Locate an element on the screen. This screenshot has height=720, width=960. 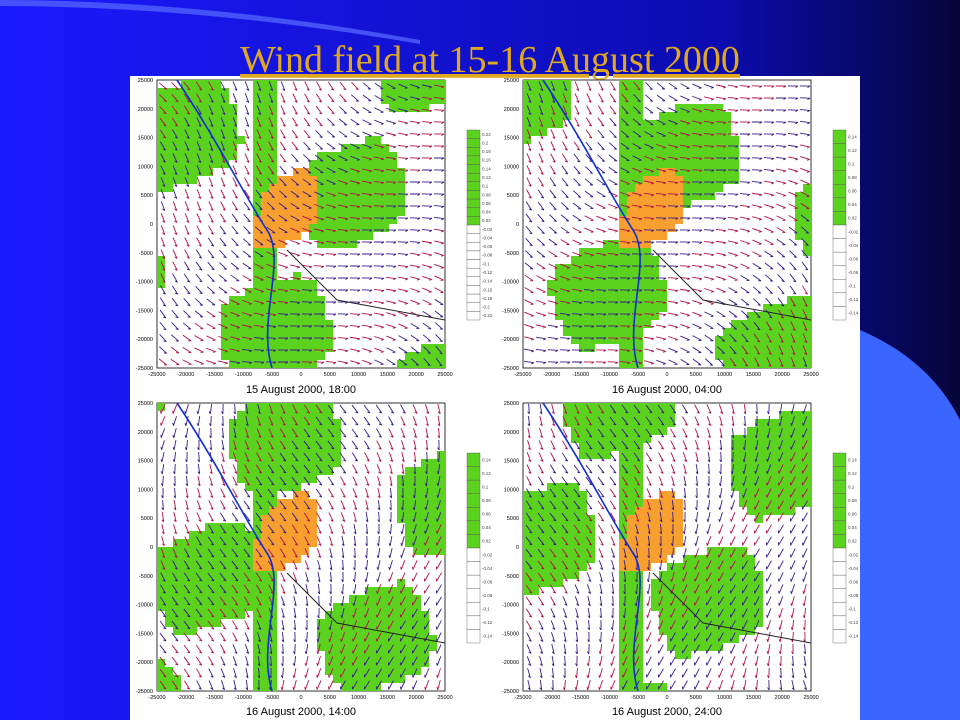
colorbar-label: -0.16 is located at coordinates (487, 289).